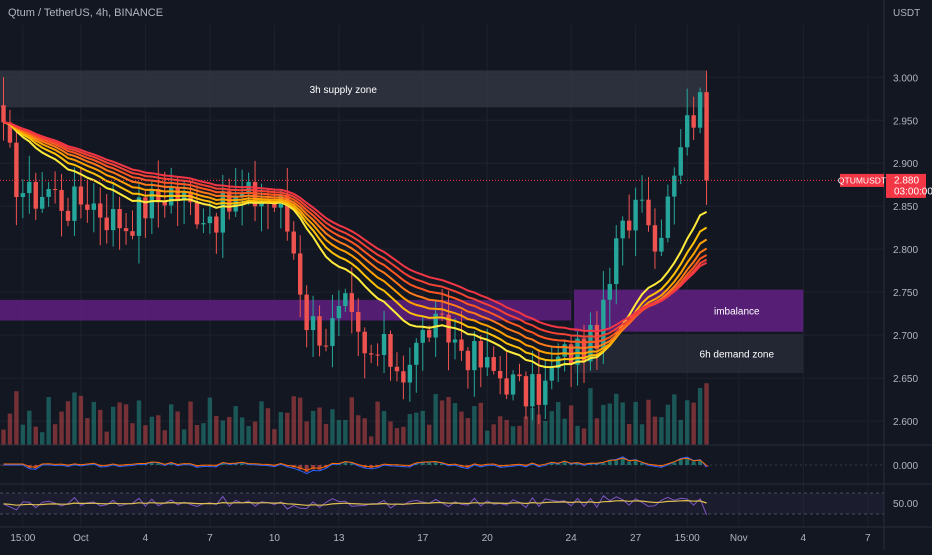 The image size is (932, 555). Describe the element at coordinates (440, 538) in the screenshot. I see `time-axis: 15:00 Oct 4 7 10 13 17 20 24 27 15:00 Nov 4 7` at that location.